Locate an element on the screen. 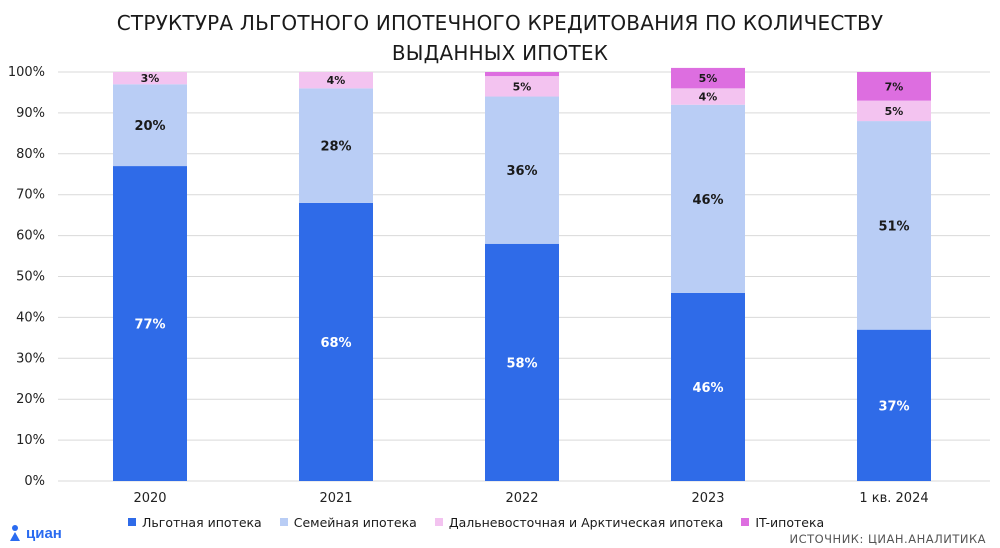 The height and width of the screenshot is (548, 1000). legend-item: Льготная ипотека is located at coordinates (195, 522).